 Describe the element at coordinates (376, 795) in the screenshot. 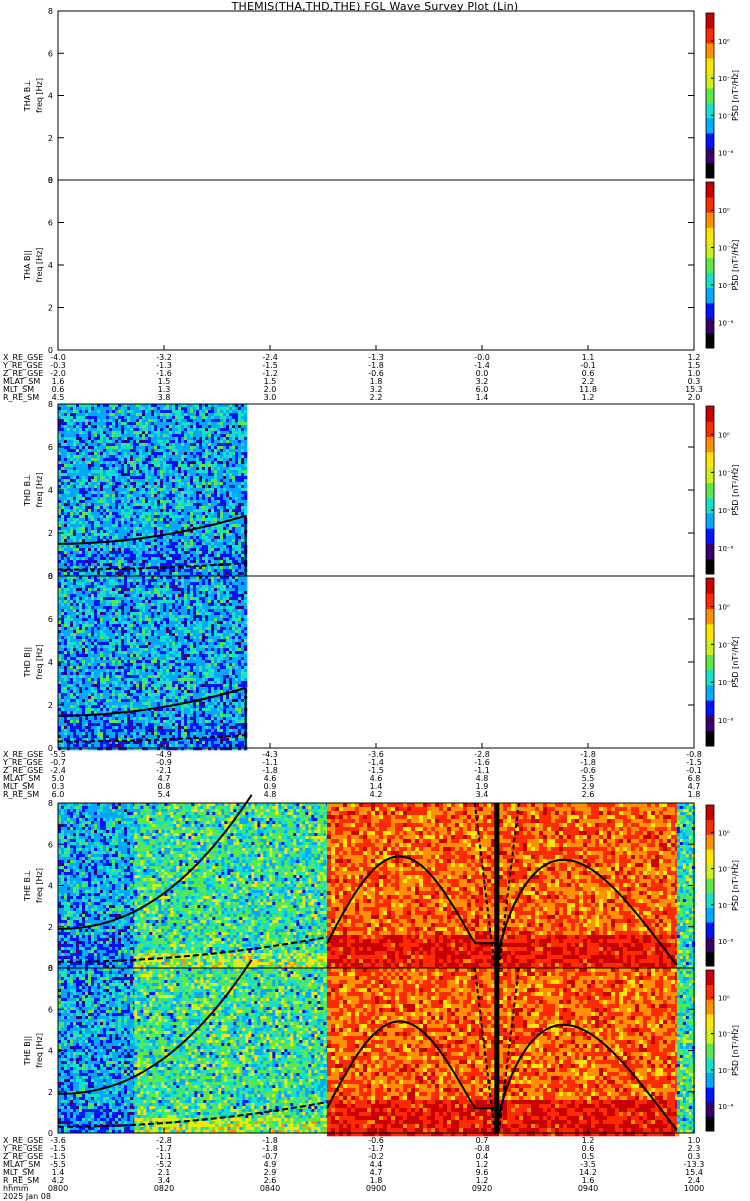

I see `ephemeris-value: 4.2` at that location.